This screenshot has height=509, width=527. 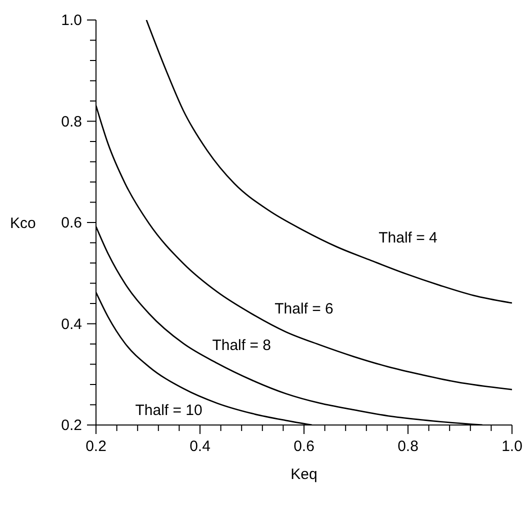 What do you see at coordinates (96, 446) in the screenshot?
I see `x-tick-label: 0.2` at bounding box center [96, 446].